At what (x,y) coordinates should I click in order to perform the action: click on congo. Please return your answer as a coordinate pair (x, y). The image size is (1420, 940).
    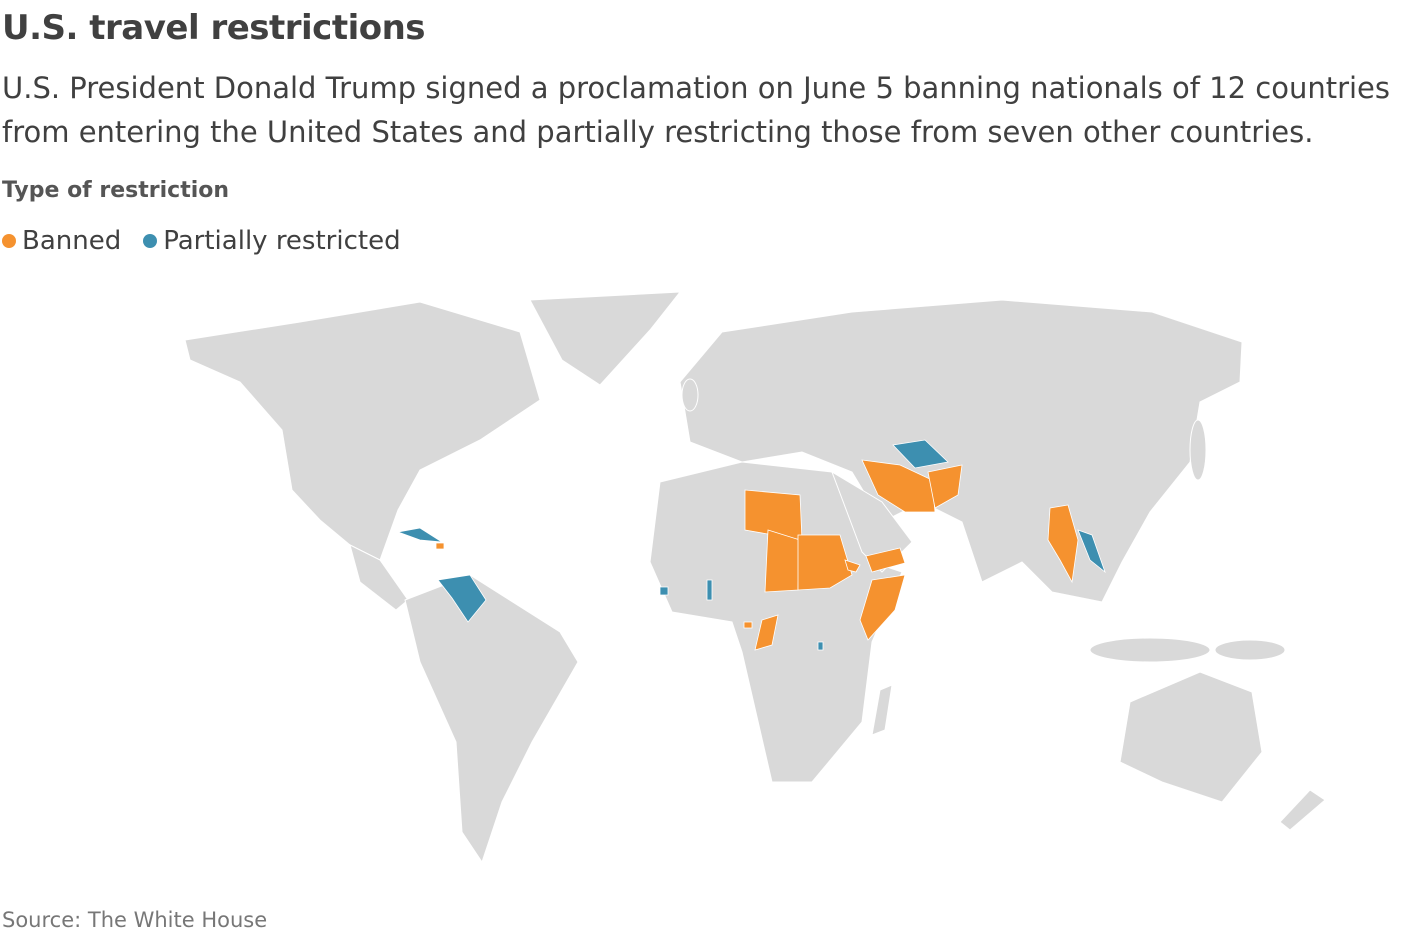
    Looking at the image, I should click on (766, 632).